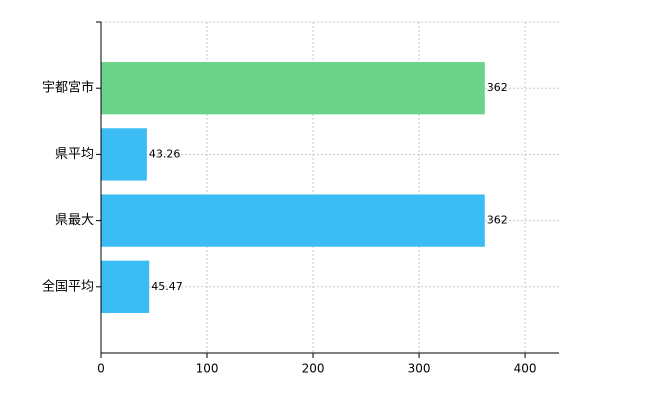 The height and width of the screenshot is (400, 650). I want to click on x-tick-label: 0, so click(101, 369).